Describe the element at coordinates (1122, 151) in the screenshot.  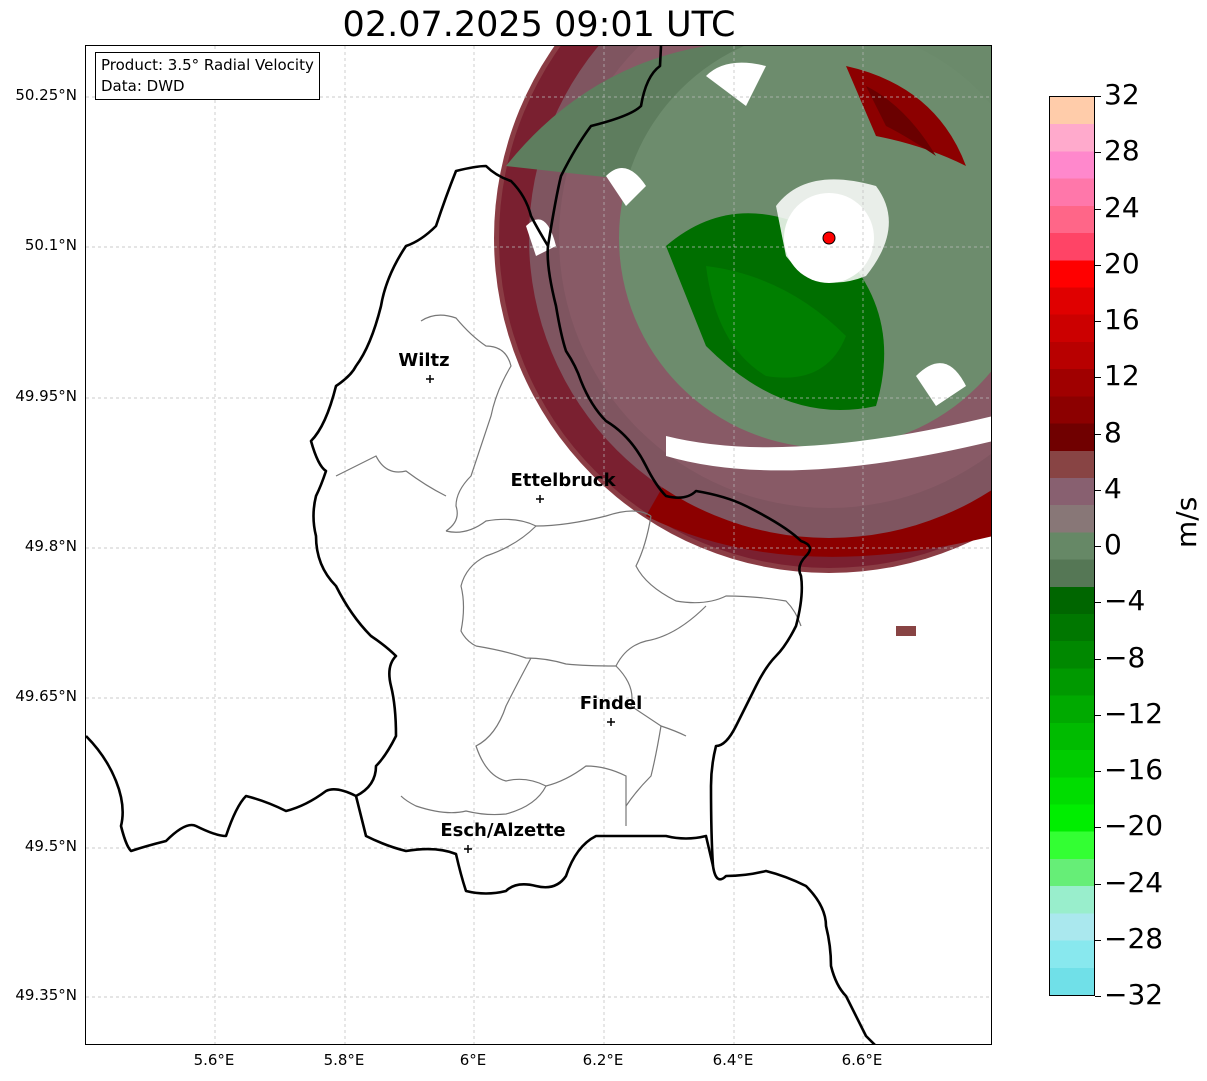
I see `colorbar-tick-label: 28` at that location.